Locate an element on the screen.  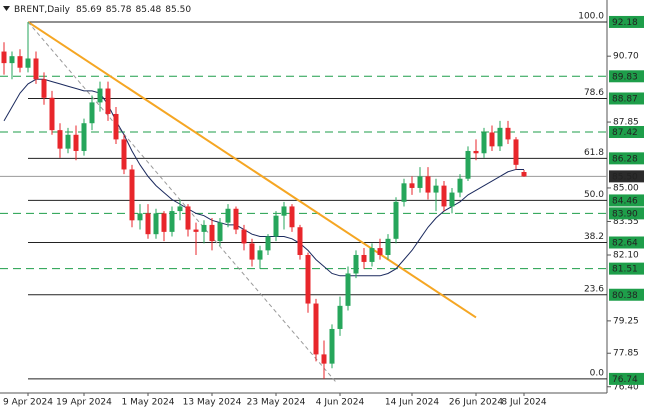
fib-ratio: 61.8 is located at coordinates (594, 153).